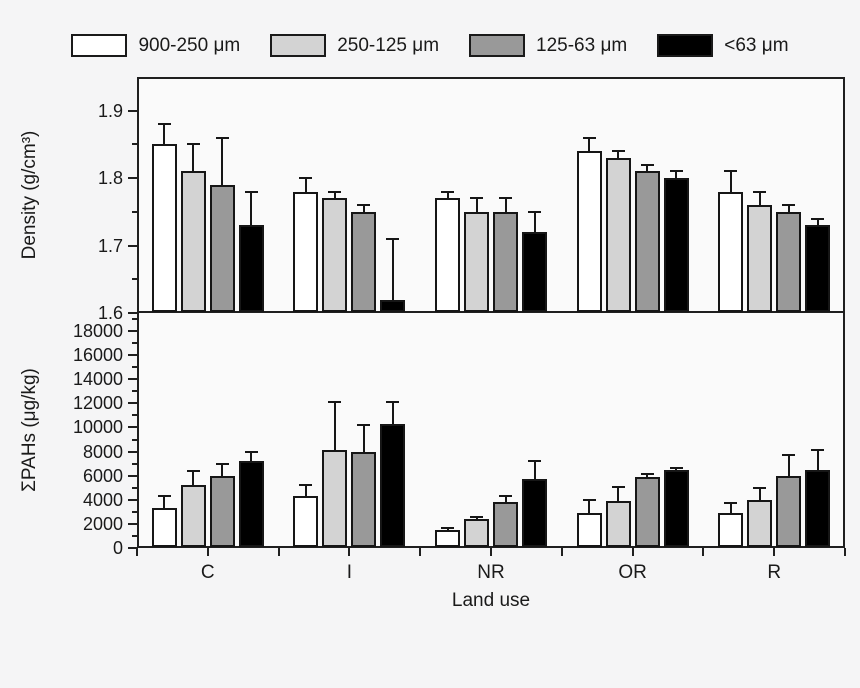 This screenshot has height=688, width=860. What do you see at coordinates (193, 241) in the screenshot?
I see `bar-C-250-125 μm` at bounding box center [193, 241].